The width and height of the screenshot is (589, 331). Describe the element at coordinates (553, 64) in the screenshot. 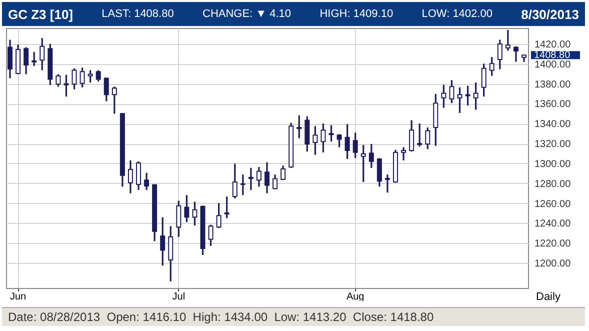

I see `y-tick-label: 1400.00` at that location.